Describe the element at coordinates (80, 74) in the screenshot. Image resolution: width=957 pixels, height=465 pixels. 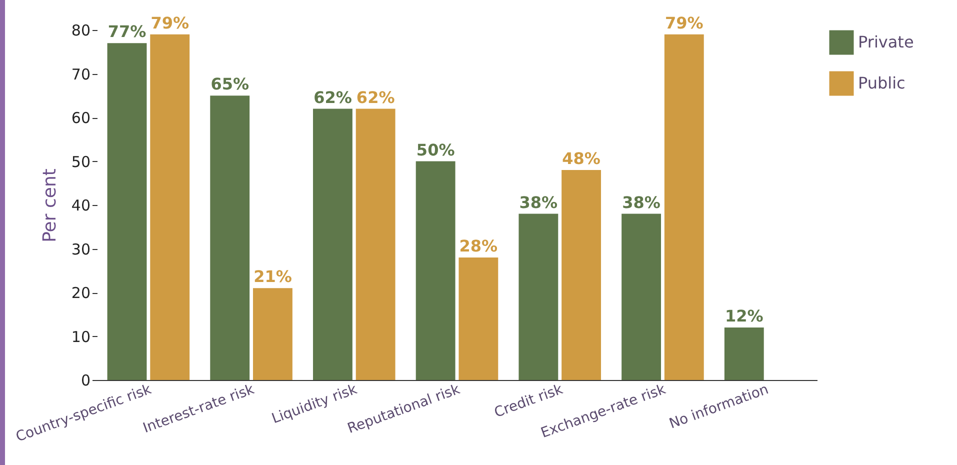
I see `y-tick-label: 70` at that location.